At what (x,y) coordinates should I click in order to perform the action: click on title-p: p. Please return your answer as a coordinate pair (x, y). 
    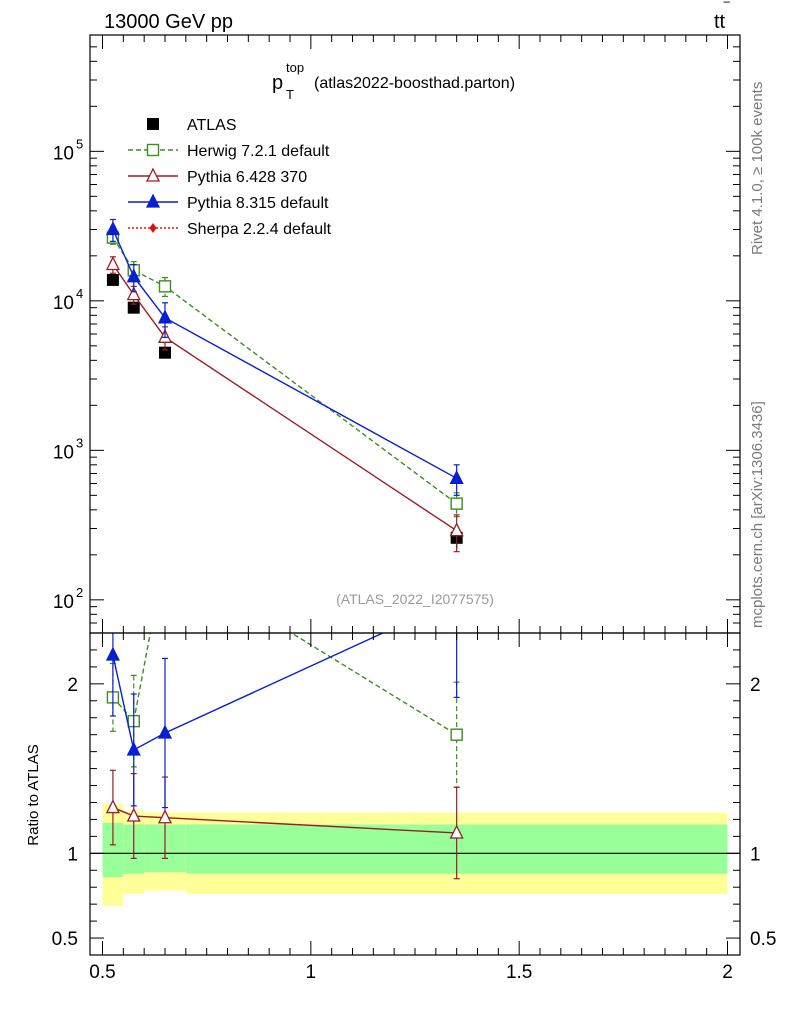
    Looking at the image, I should click on (277, 83).